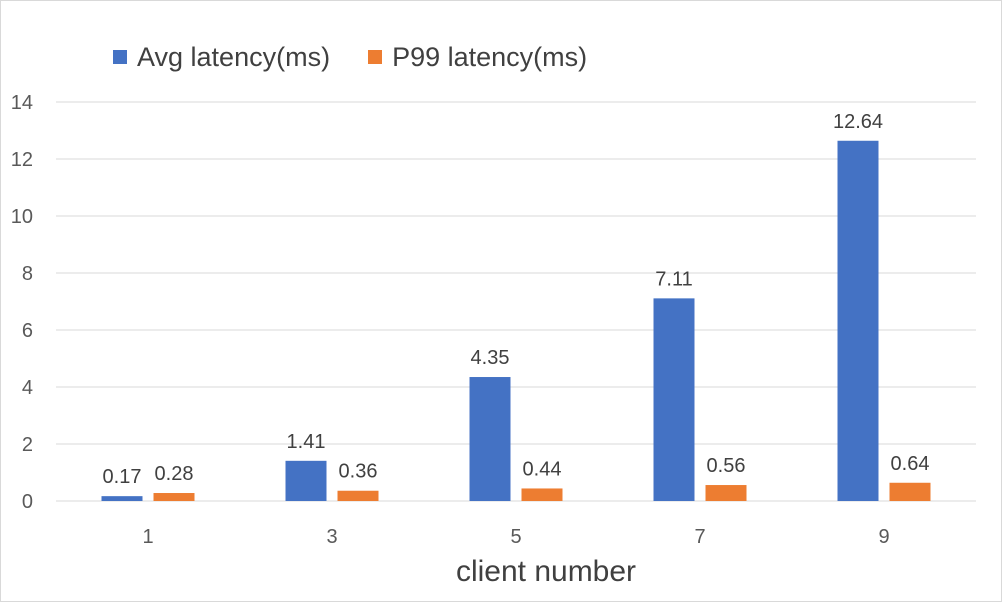 The height and width of the screenshot is (602, 1002). I want to click on x-tick-label: 5, so click(515, 537).